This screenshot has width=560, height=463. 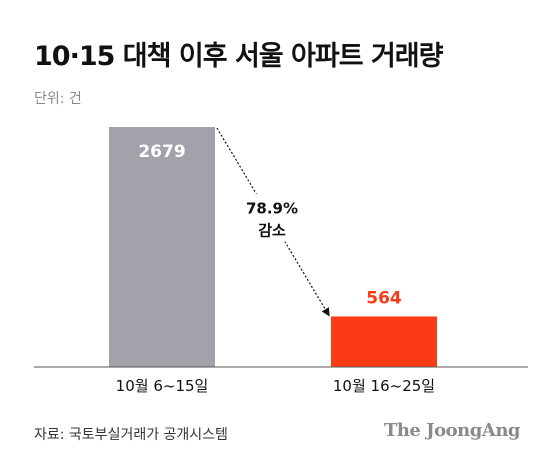 What do you see at coordinates (272, 231) in the screenshot?
I see `annotation-text: 감소` at bounding box center [272, 231].